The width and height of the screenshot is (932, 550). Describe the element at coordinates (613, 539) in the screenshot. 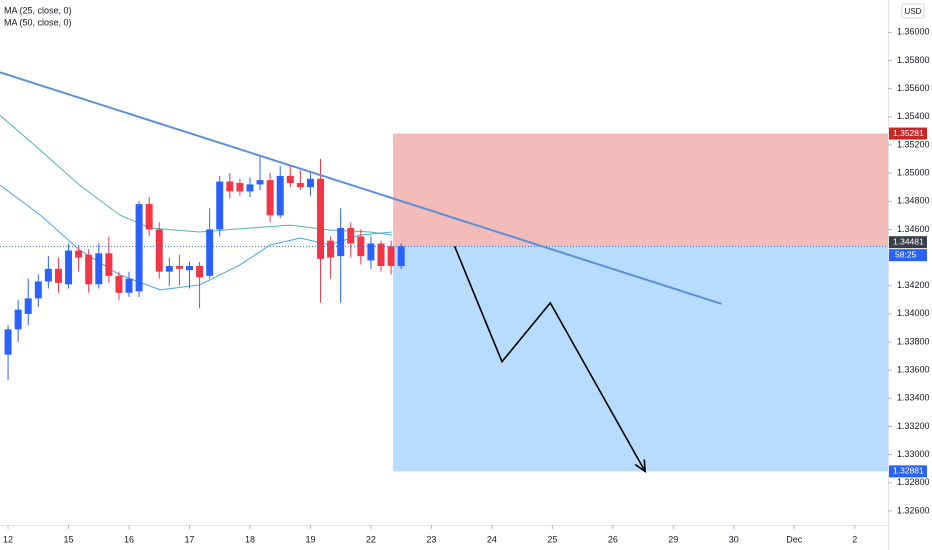

I see `x-tick-label: 26` at that location.